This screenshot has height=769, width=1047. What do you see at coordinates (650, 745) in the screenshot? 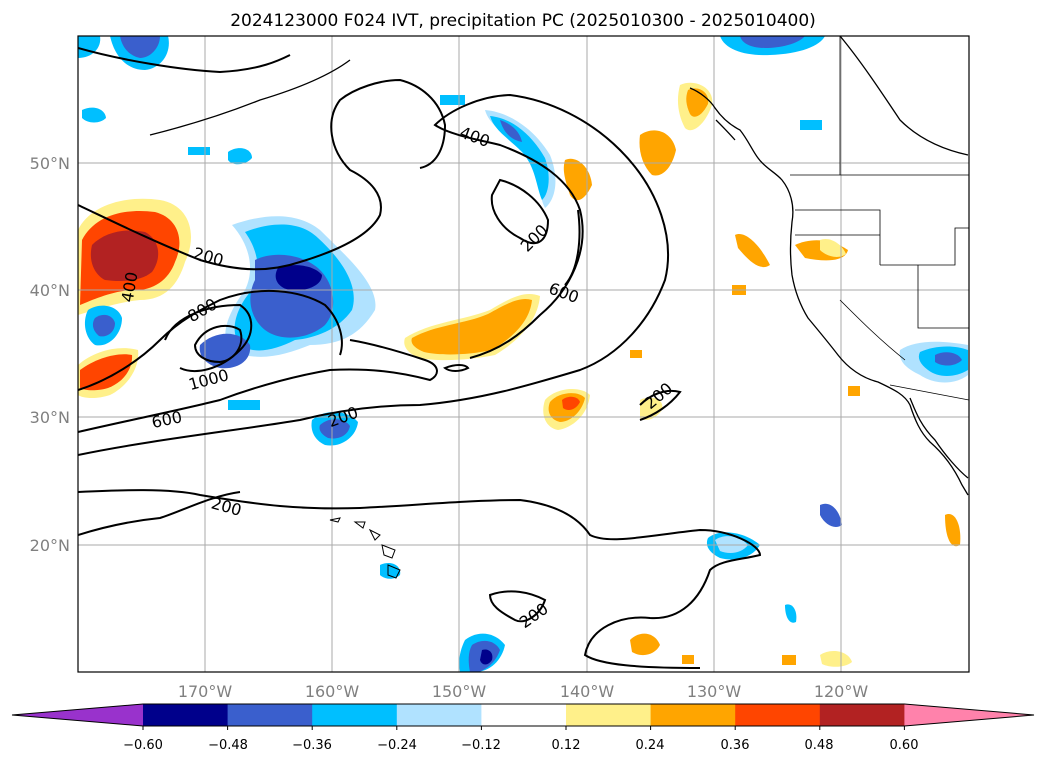
I see `colorbar-tick-label: 0.24` at bounding box center [650, 745].